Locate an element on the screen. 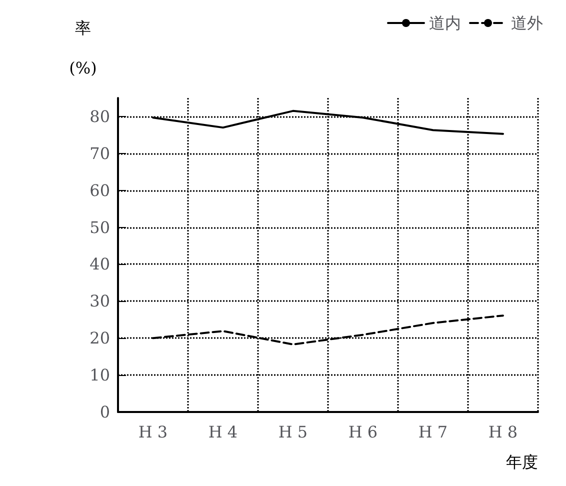  y-tick-label: 20 is located at coordinates (100, 338).